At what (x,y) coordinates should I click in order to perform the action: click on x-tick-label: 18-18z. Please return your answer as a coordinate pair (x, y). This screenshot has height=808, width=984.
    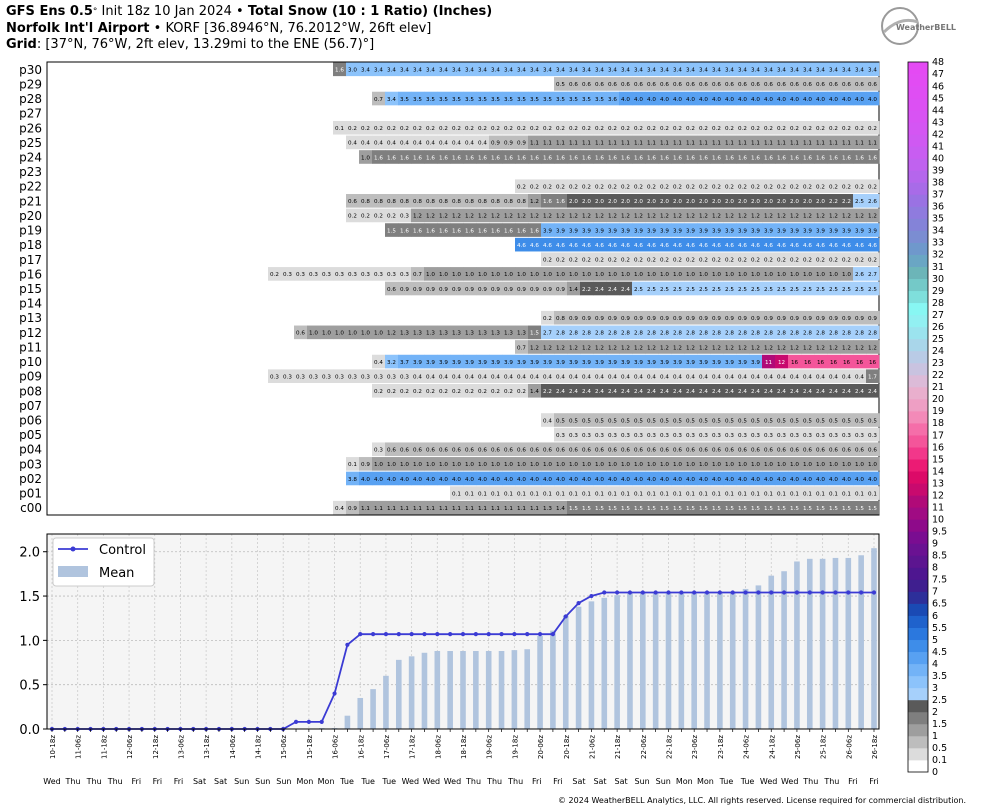
    Looking at the image, I should click on (464, 747).